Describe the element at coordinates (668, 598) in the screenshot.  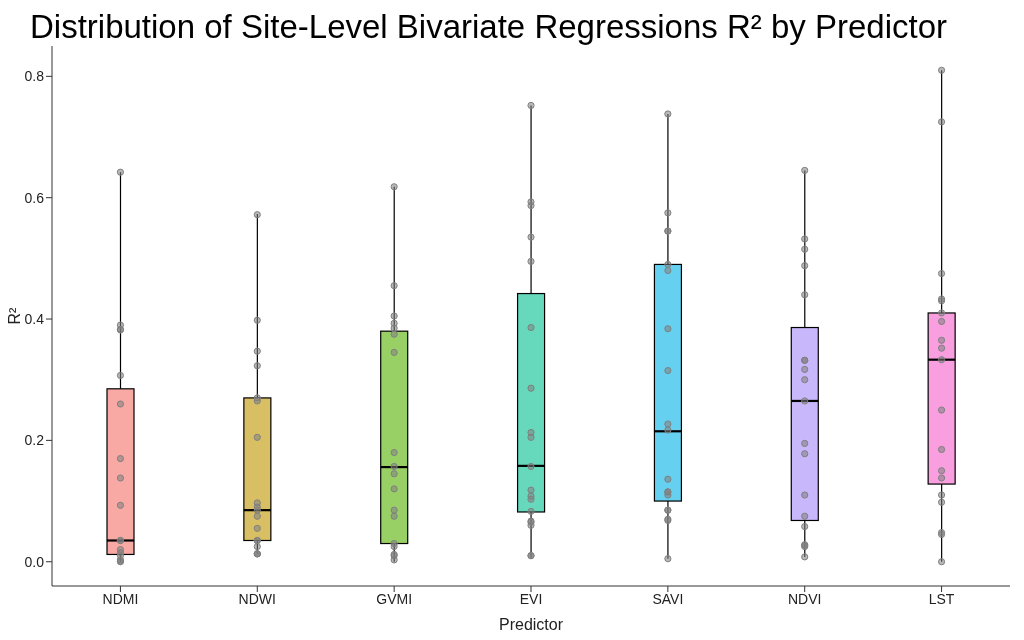
I see `x-tick-label: SAVI` at that location.